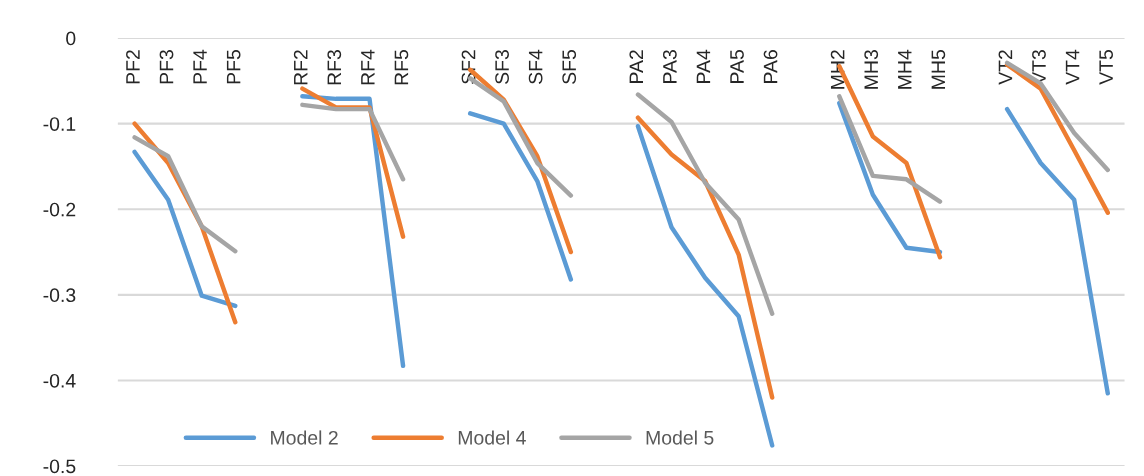 This screenshot has width=1144, height=476. I want to click on x-tick-label: RF2, so click(300, 67).